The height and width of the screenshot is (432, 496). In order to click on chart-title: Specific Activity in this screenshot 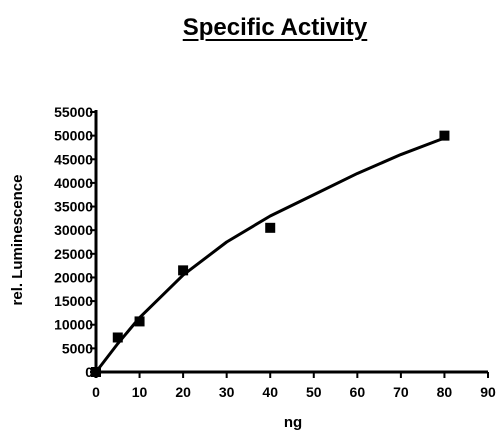, I will do `click(275, 27)`.